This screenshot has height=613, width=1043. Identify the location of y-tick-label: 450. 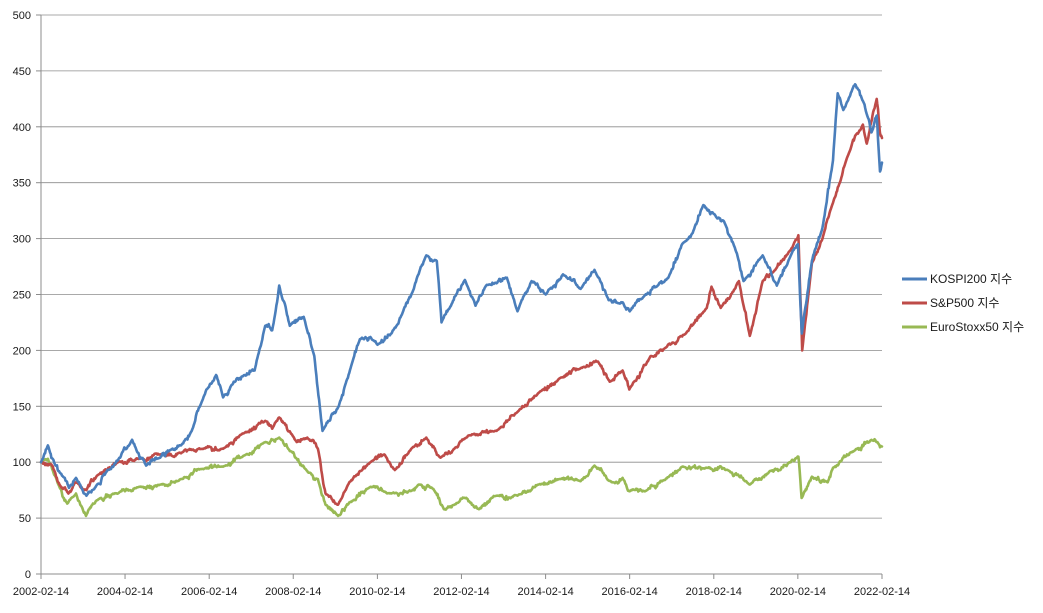
(22, 72).